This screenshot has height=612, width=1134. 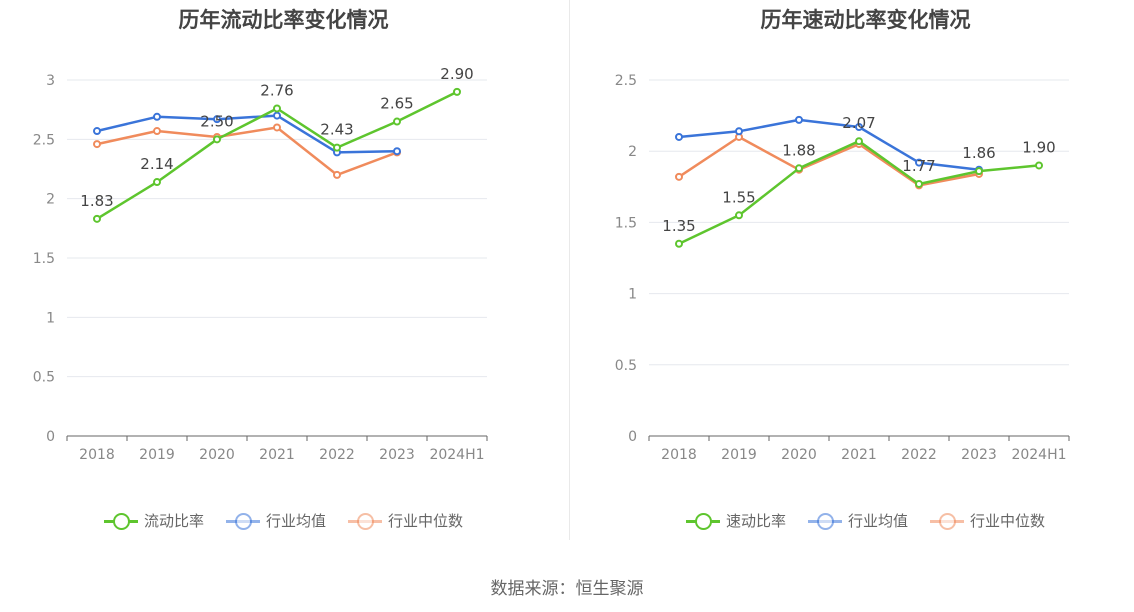 What do you see at coordinates (978, 153) in the screenshot?
I see `data-label: 1.86` at bounding box center [978, 153].